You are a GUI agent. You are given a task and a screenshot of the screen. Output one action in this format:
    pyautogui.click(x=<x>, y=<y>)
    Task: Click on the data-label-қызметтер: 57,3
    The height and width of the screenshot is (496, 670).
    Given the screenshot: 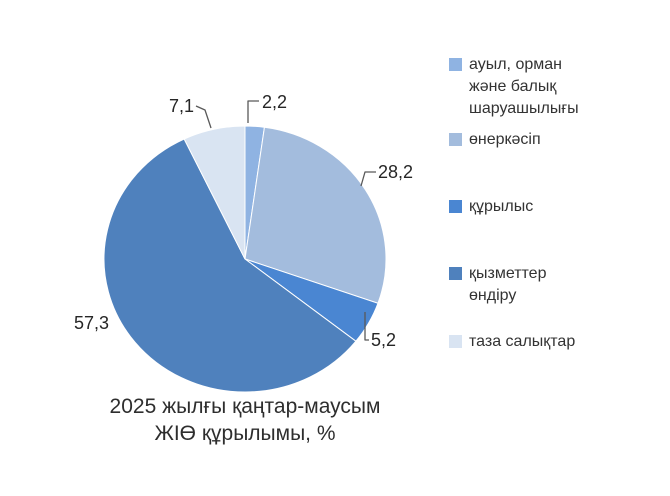 What is the action you would take?
    pyautogui.click(x=91, y=323)
    